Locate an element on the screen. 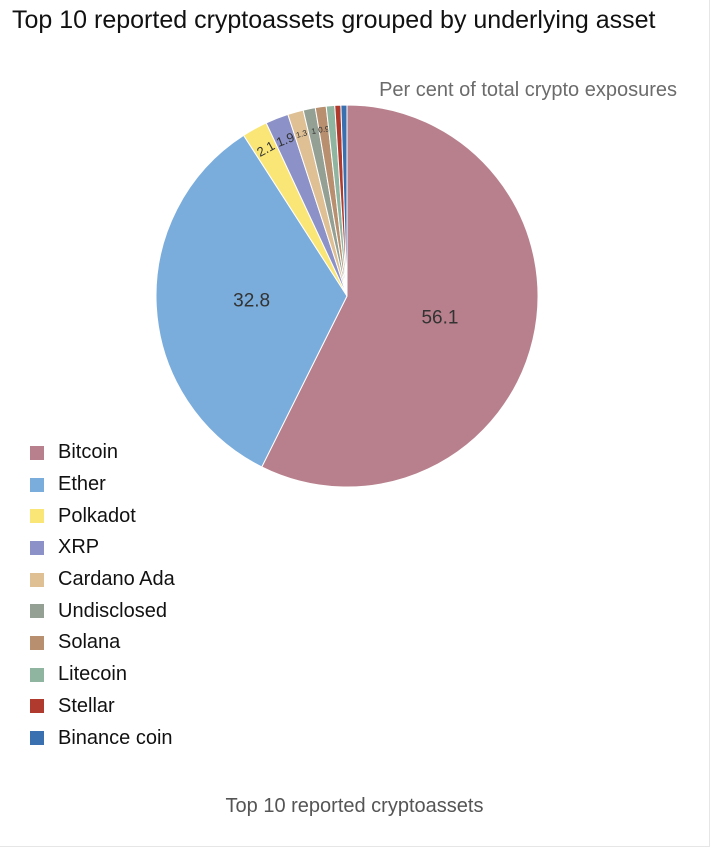 Image resolution: width=711 pixels, height=850 pixels. pie-slice-binance-coin is located at coordinates (344, 200).